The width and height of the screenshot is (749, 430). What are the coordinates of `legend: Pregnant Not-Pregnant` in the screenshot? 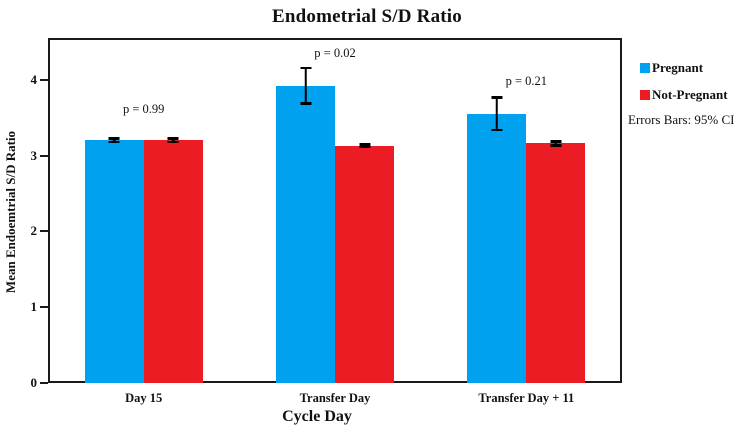 It's located at (684, 87).